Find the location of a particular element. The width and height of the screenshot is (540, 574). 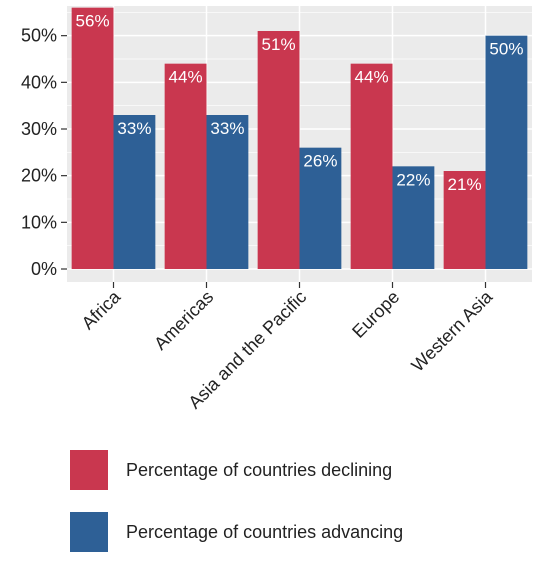

legend-label-advancing: Percentage of countries advancing is located at coordinates (265, 531).